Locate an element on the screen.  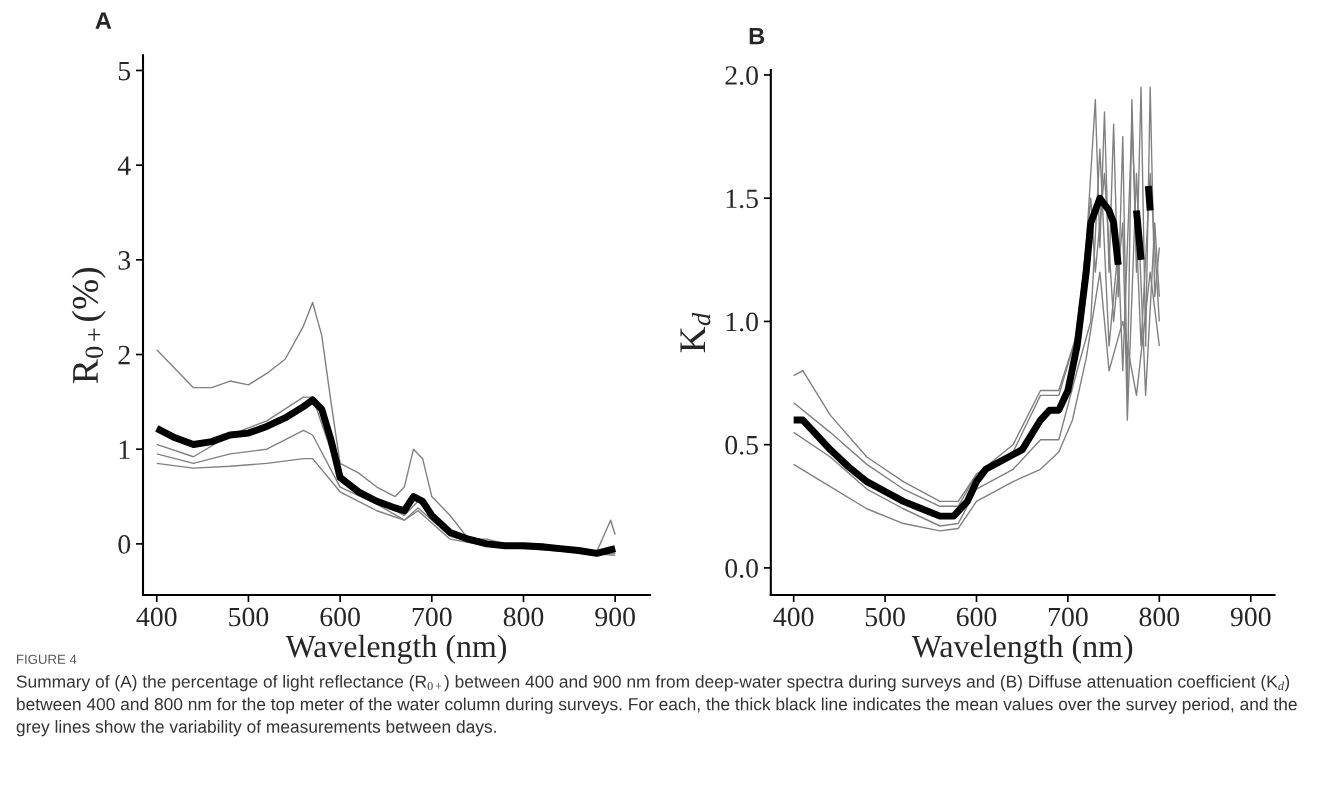
y-axis-title: K$_{d}$ is located at coordinates (695, 332).